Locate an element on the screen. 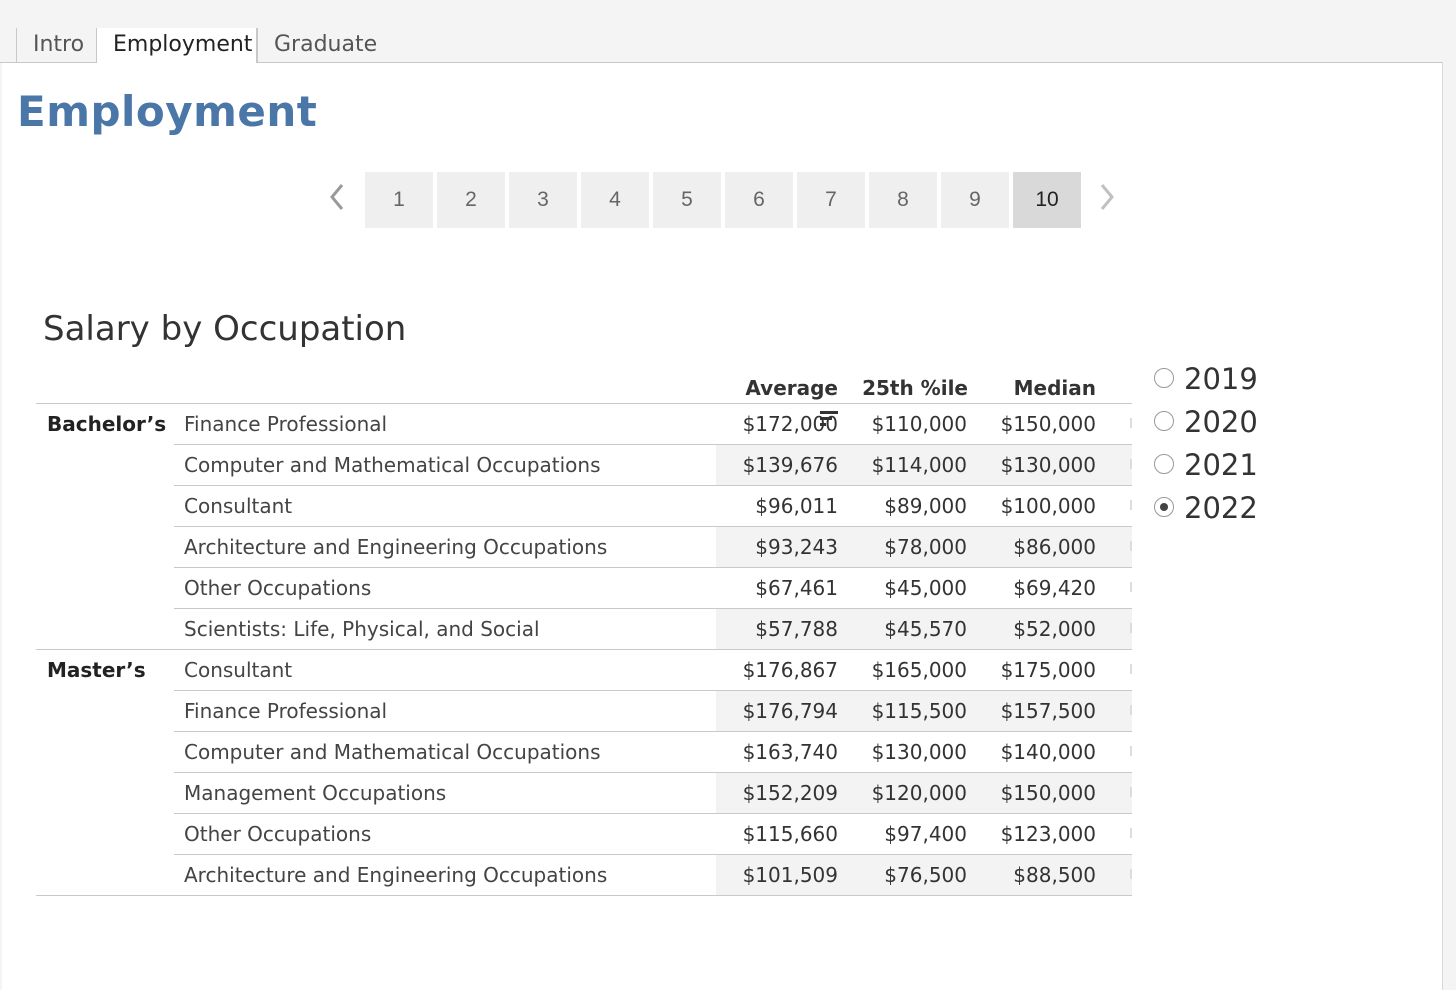  p25-cell: $76,500 is located at coordinates (925, 875).